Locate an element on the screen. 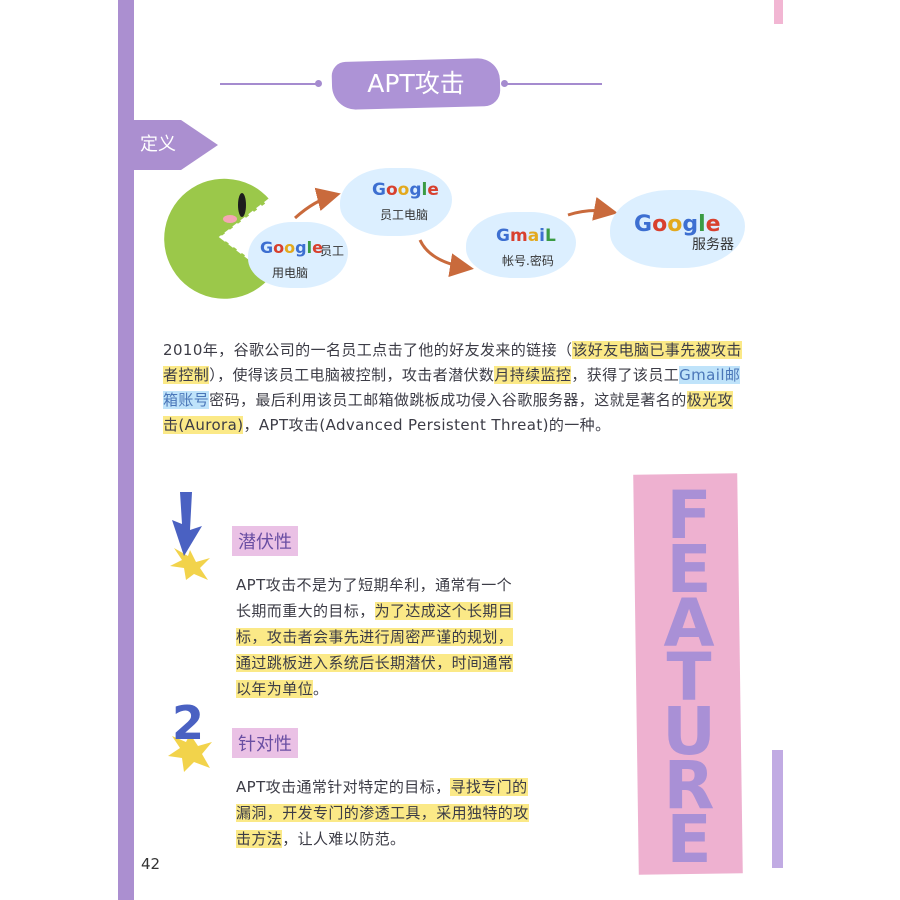  cloud-employee-caption: 员工 is located at coordinates (332, 251).